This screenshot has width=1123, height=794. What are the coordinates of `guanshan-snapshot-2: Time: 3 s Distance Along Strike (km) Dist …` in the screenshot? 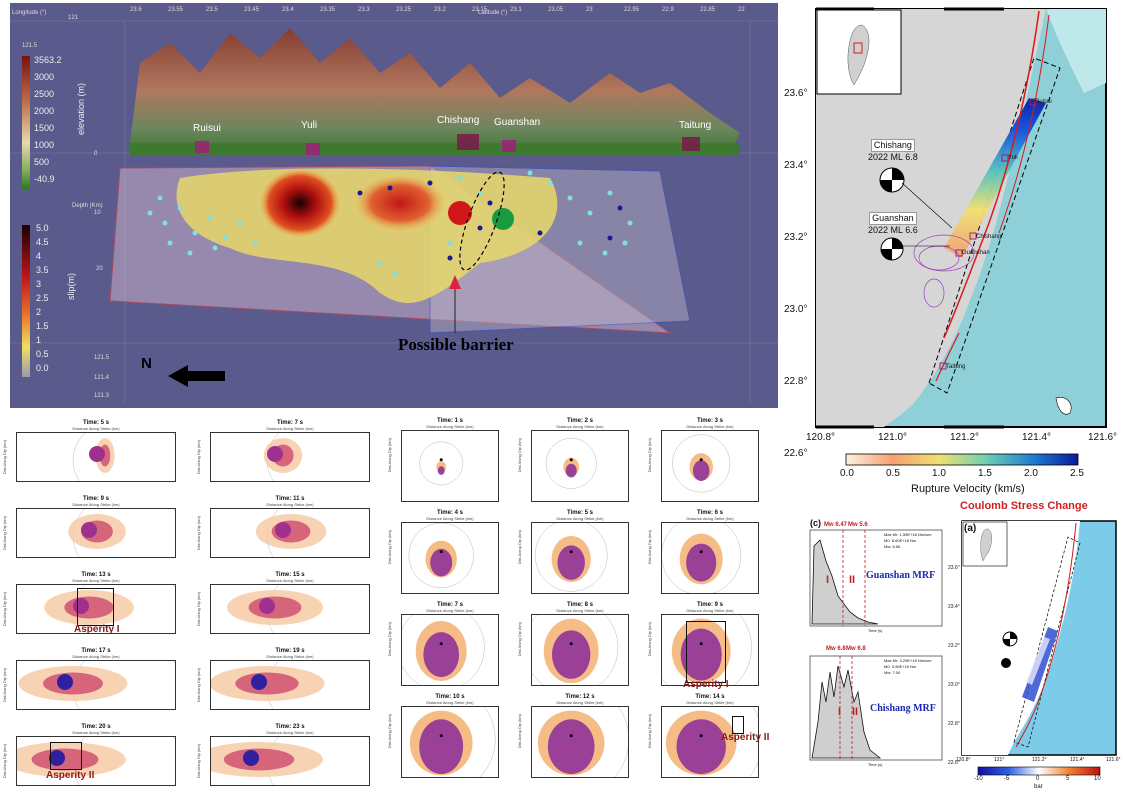 It's located at (710, 462).